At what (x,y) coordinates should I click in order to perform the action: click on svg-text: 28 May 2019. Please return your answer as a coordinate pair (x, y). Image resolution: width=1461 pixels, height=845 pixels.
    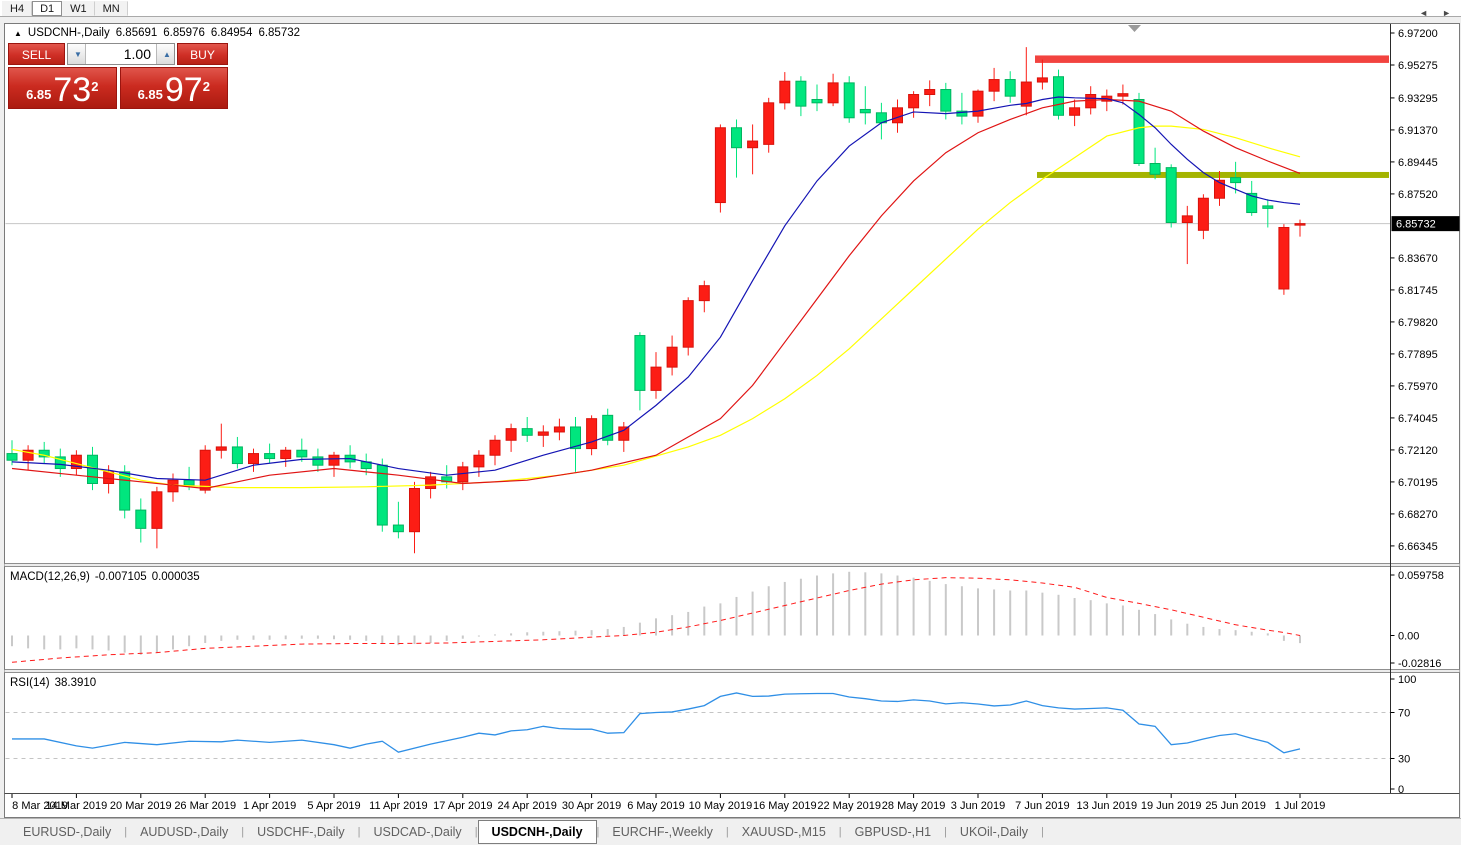
    Looking at the image, I should click on (914, 806).